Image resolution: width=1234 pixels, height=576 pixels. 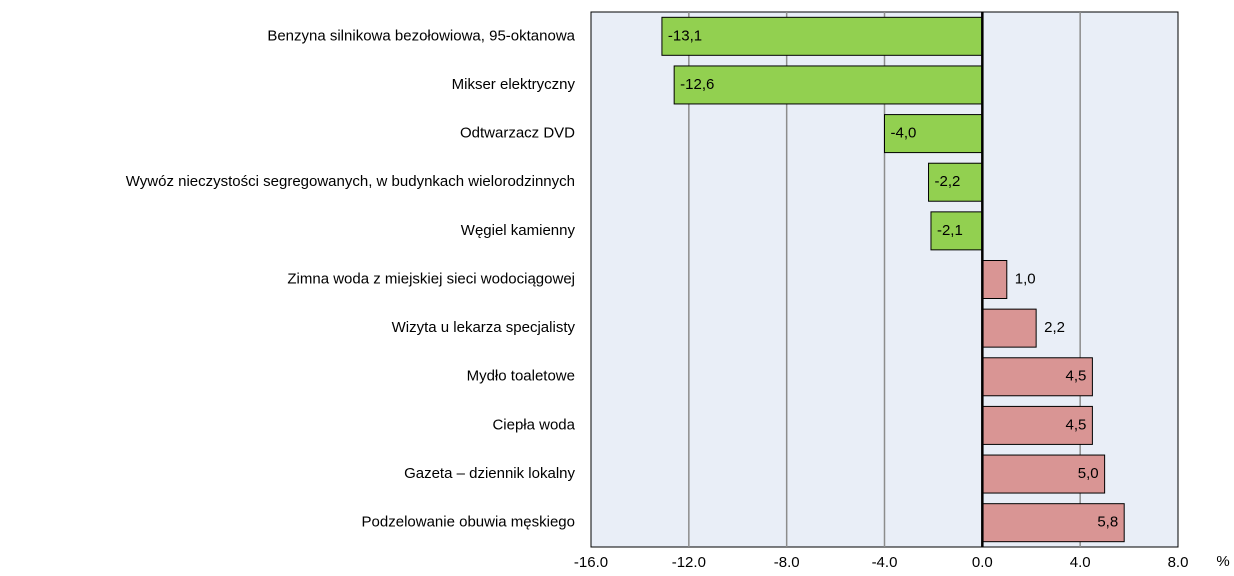 What do you see at coordinates (1088, 473) in the screenshot?
I see `value-label: 5,0` at bounding box center [1088, 473].